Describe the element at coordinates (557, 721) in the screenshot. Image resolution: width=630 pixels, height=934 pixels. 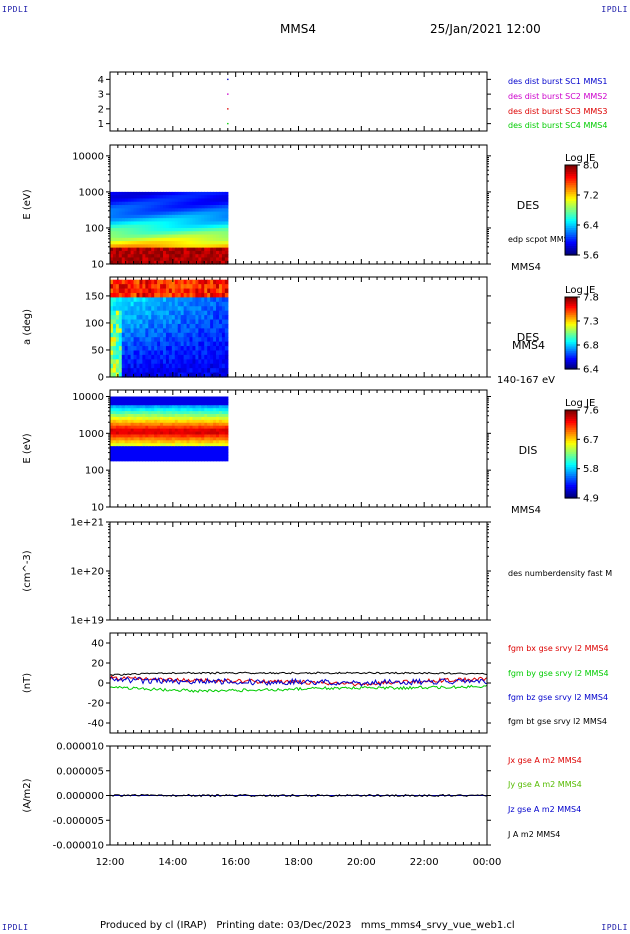
I see `legend-entry: fgm bt gse srvy l2 MMS4` at that location.